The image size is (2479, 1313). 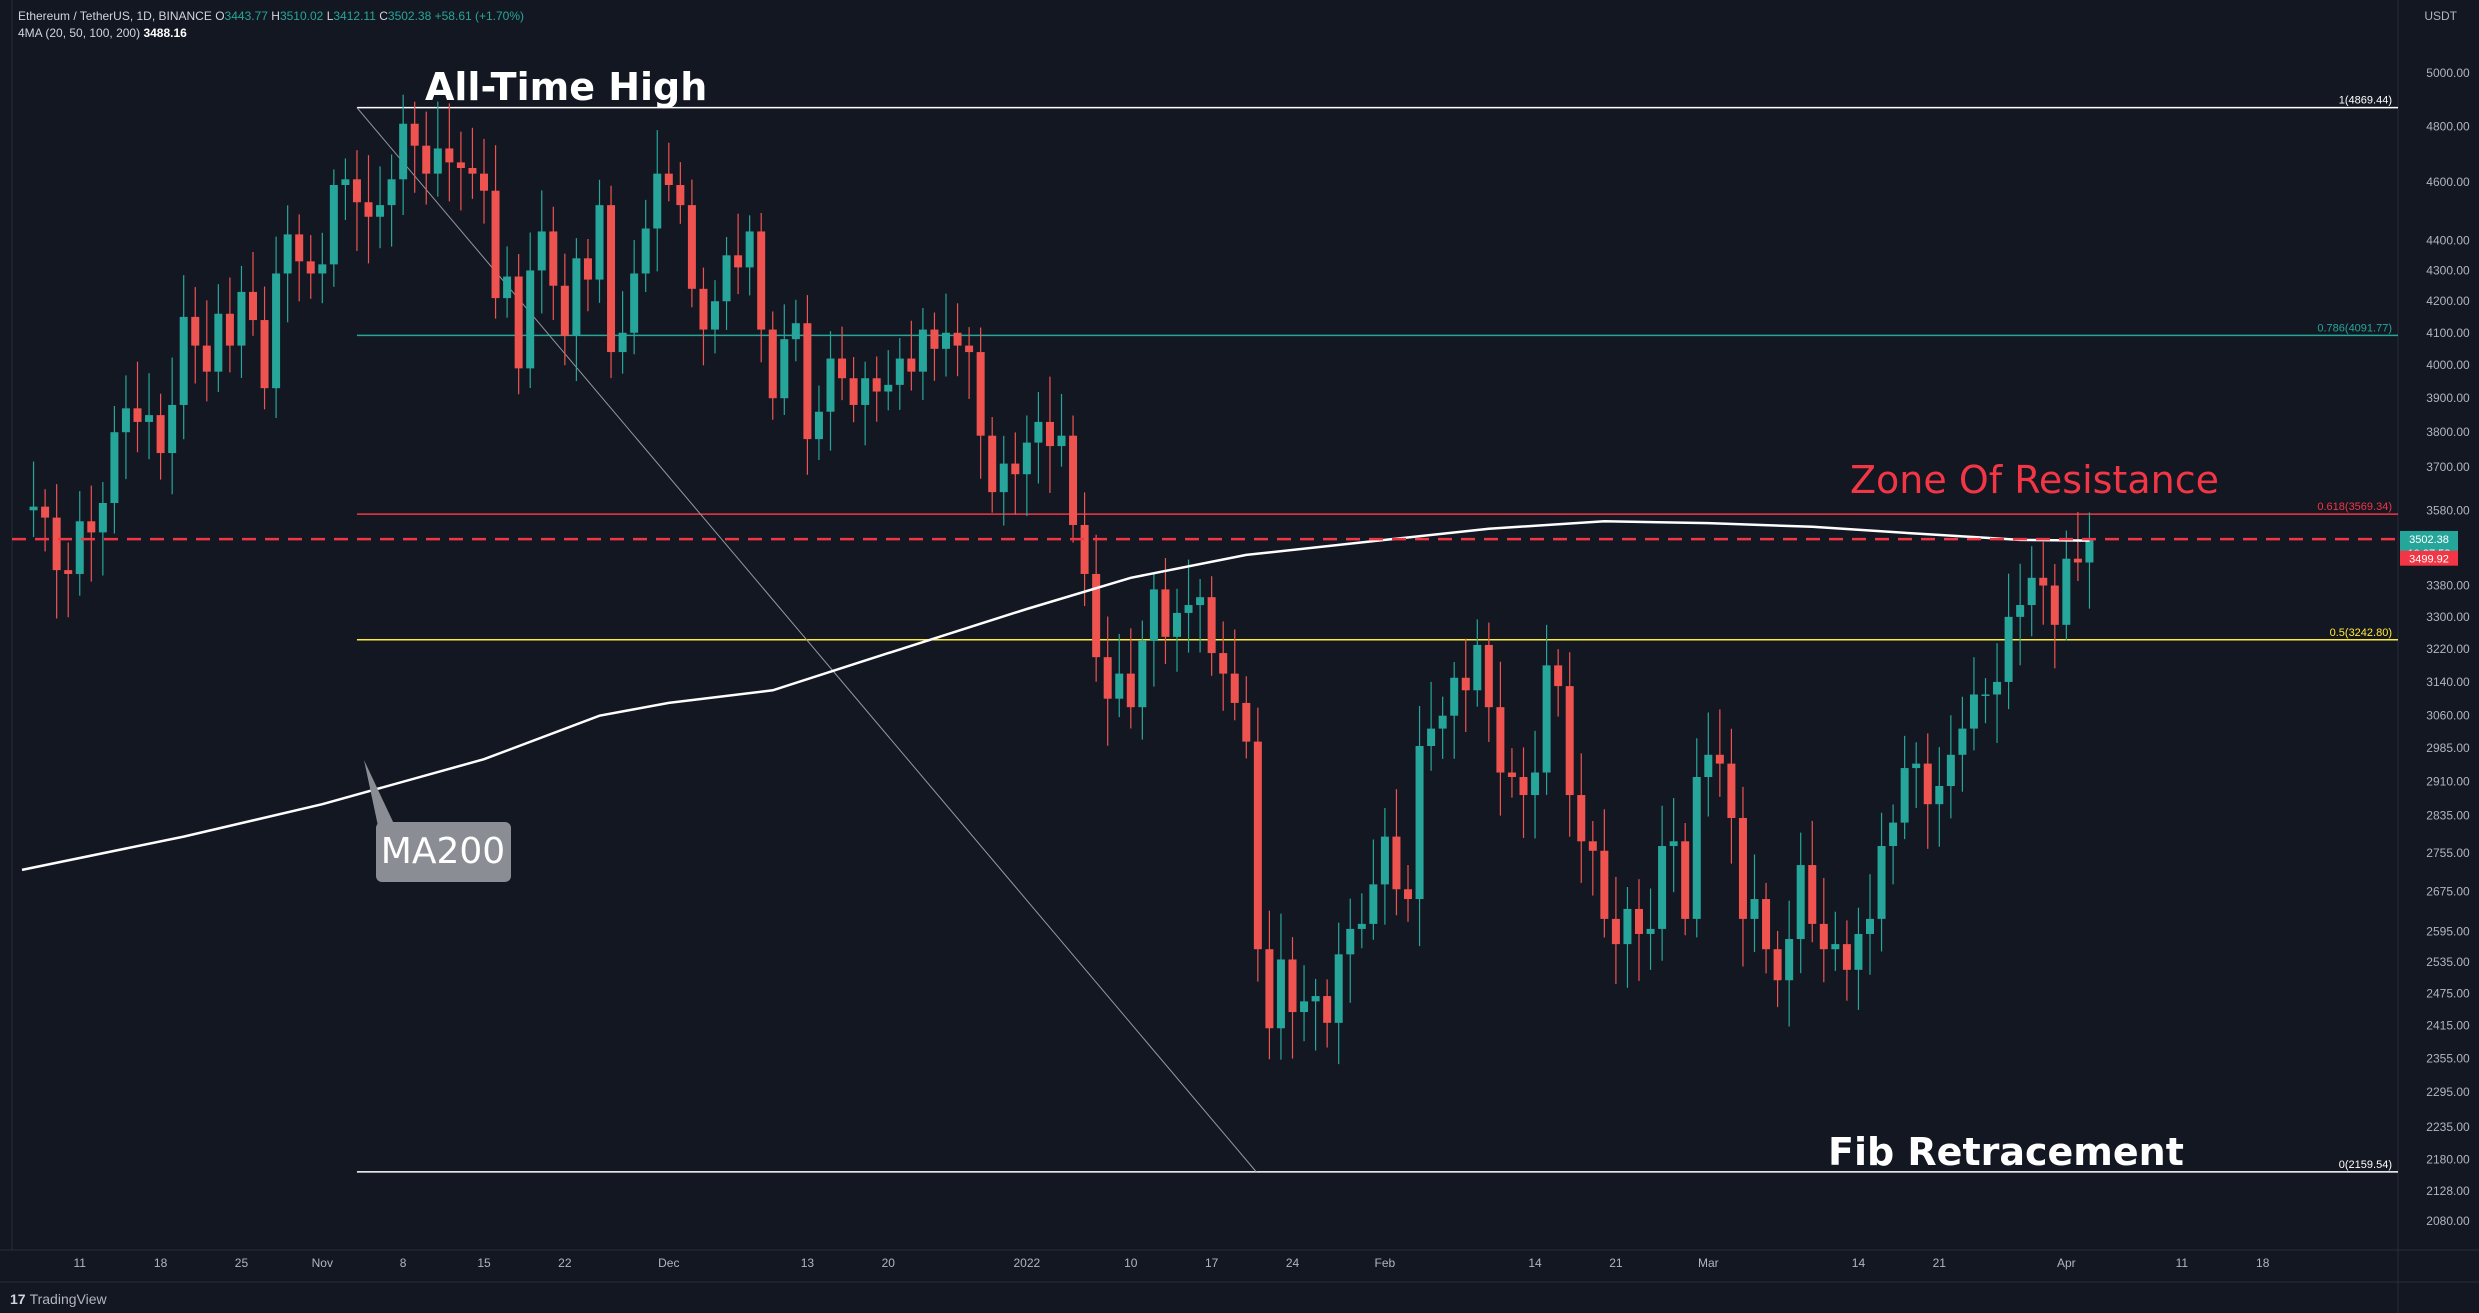 What do you see at coordinates (1708, 1263) in the screenshot?
I see `x-tick-label: Mar` at bounding box center [1708, 1263].